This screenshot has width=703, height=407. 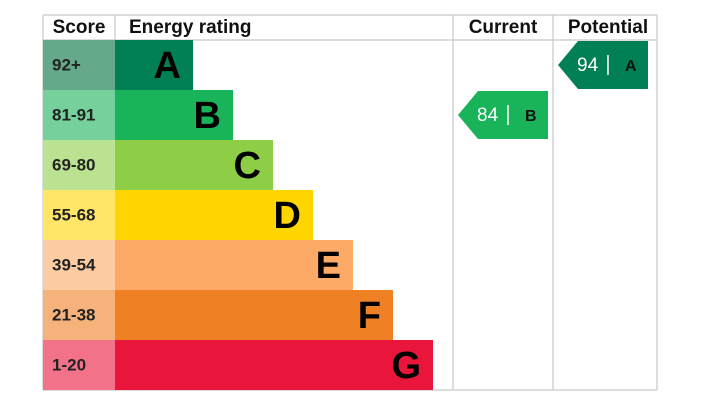 I want to click on rating-letter: G, so click(x=406, y=366).